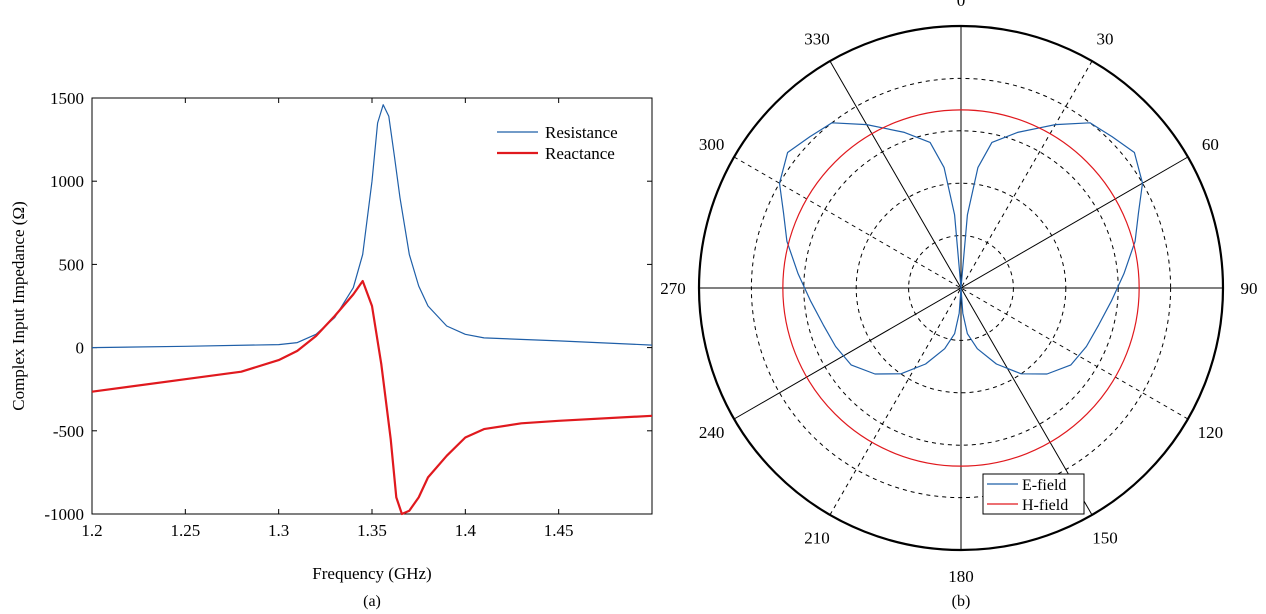 The height and width of the screenshot is (614, 1266). I want to click on angle-label: 210, so click(817, 537).